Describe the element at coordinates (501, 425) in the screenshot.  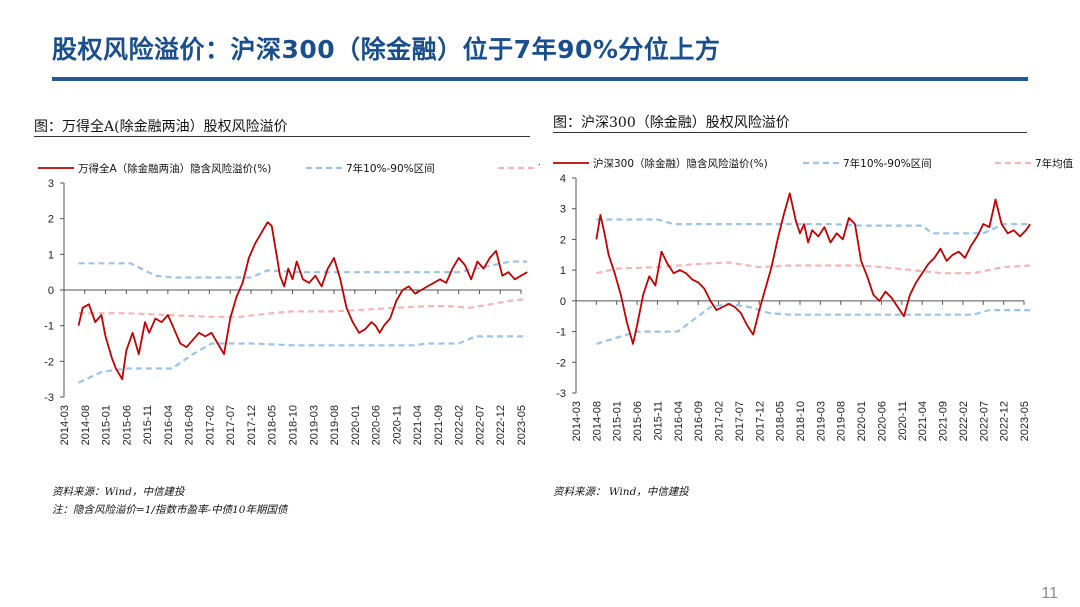
I see `left-x-tick-label: 2022-12` at that location.